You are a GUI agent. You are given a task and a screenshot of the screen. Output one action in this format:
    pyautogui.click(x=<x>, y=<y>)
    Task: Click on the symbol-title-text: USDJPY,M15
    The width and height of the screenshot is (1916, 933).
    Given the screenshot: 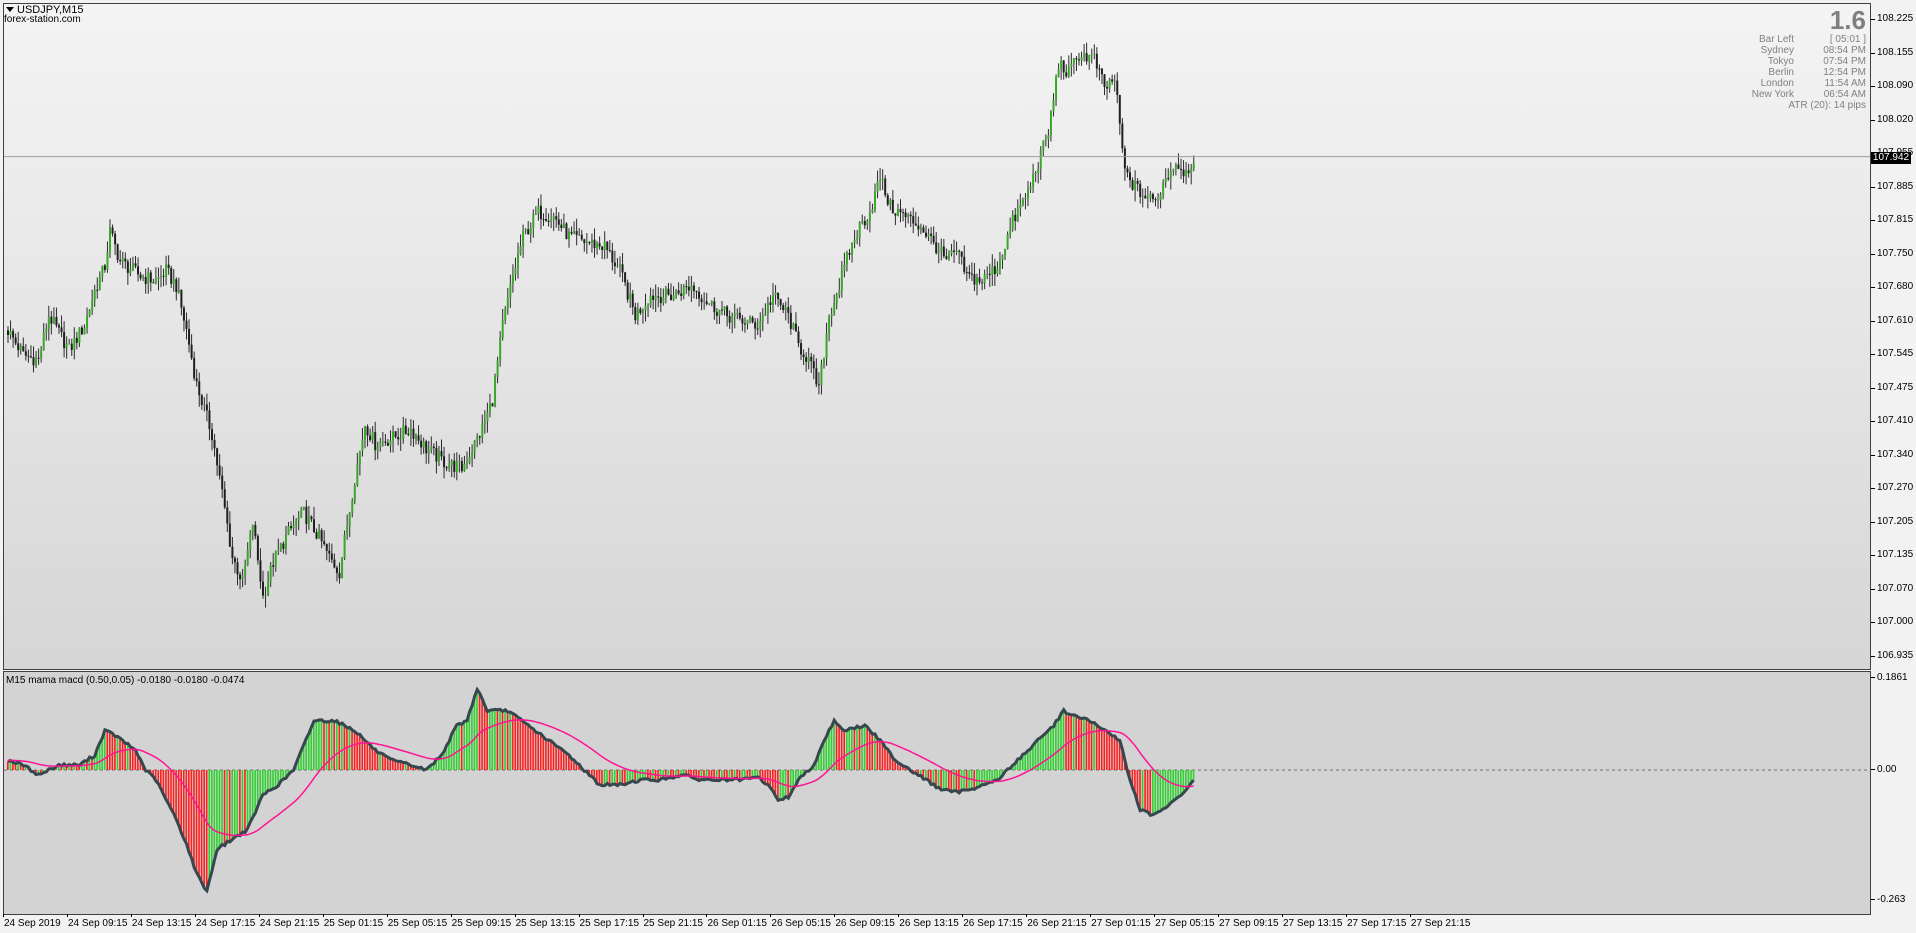 What is the action you would take?
    pyautogui.click(x=50, y=10)
    